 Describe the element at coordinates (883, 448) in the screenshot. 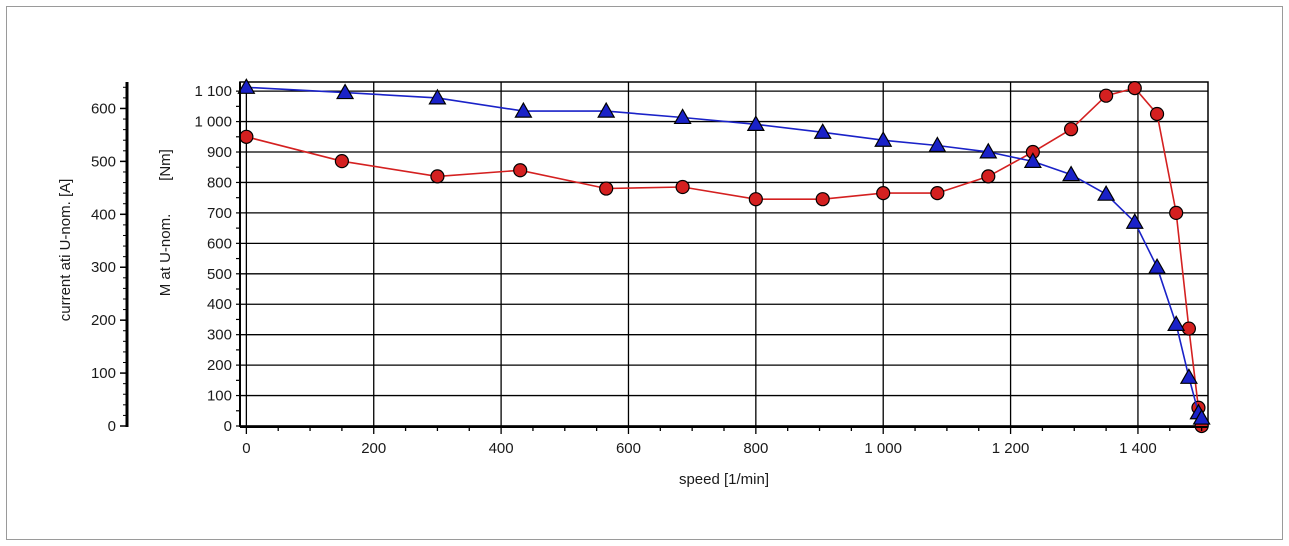

I see `x-tick-label: 1 000` at that location.